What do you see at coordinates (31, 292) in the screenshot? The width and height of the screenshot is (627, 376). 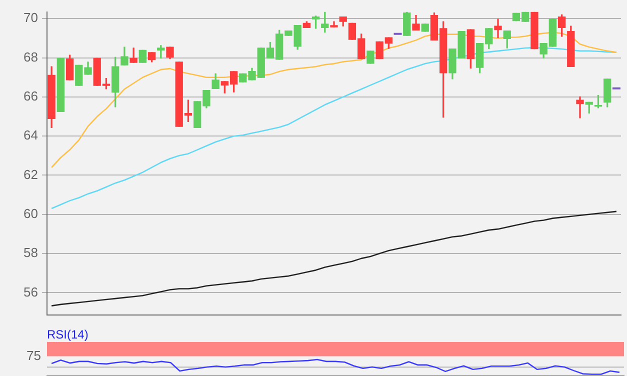 I see `y-tick-label: 56` at bounding box center [31, 292].